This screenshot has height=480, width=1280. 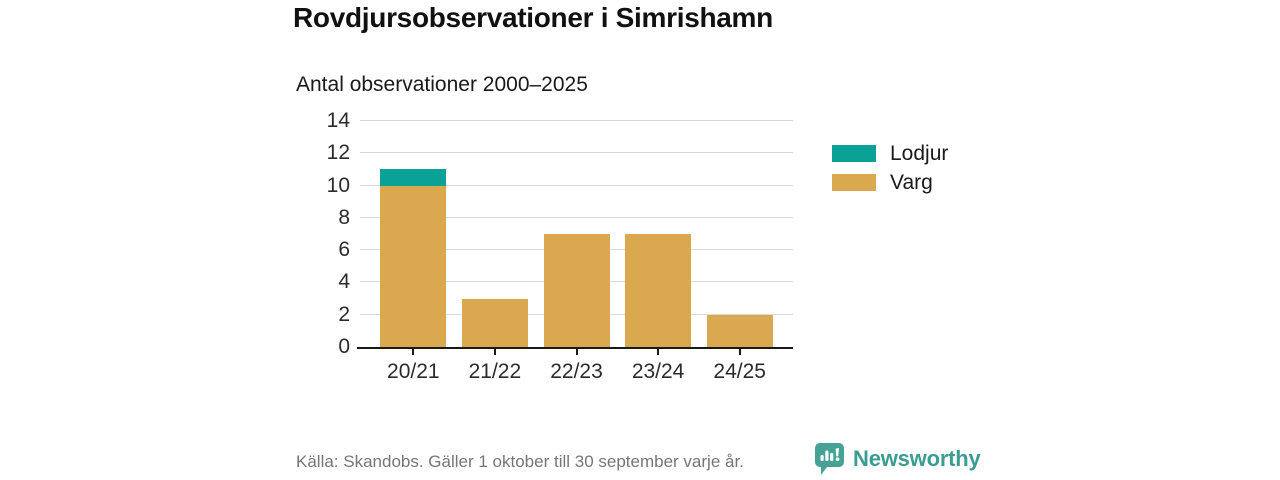 I want to click on y-axis-tick-label: 8, so click(x=344, y=217).